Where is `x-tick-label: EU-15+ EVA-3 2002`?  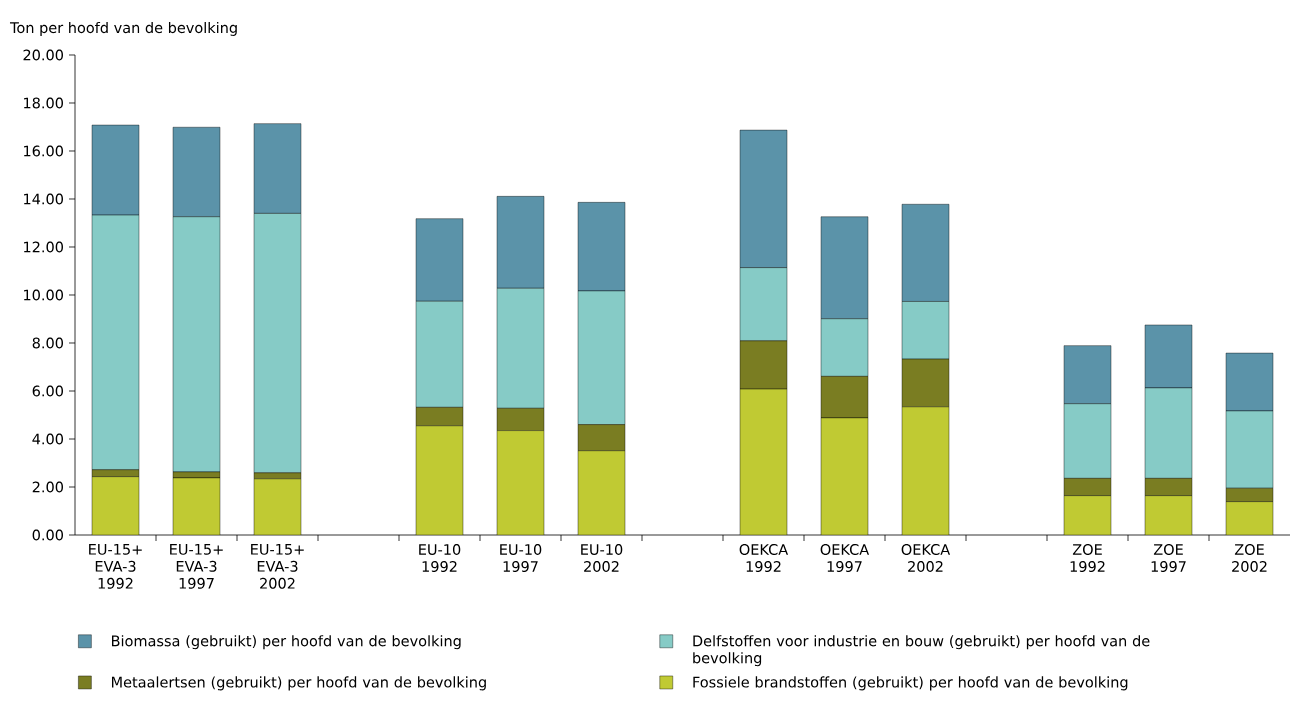
x-tick-label: EU-15+ EVA-3 2002 is located at coordinates (277, 566).